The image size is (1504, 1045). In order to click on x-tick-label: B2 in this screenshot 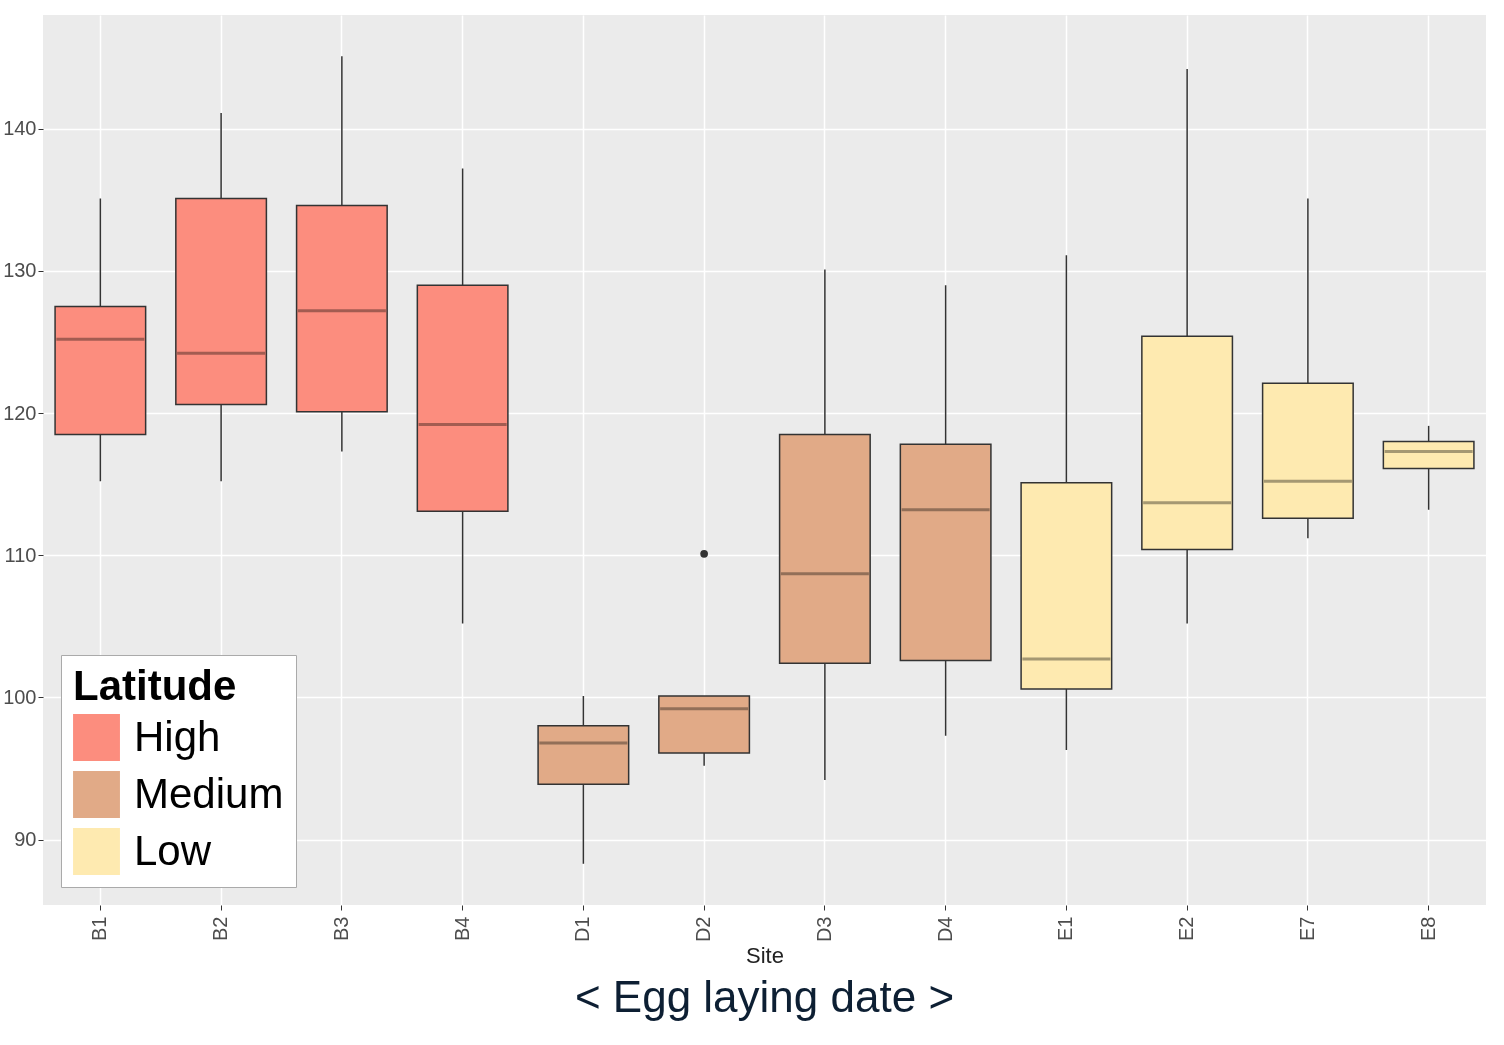, I will do `click(220, 928)`.